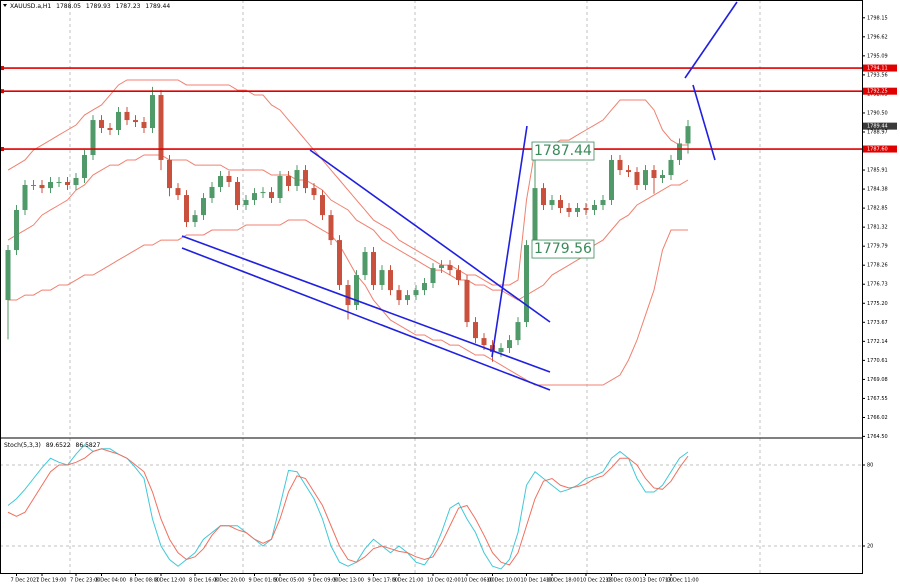  What do you see at coordinates (877, 56) in the screenshot?
I see `y-tick-label: 1795.09` at bounding box center [877, 56].